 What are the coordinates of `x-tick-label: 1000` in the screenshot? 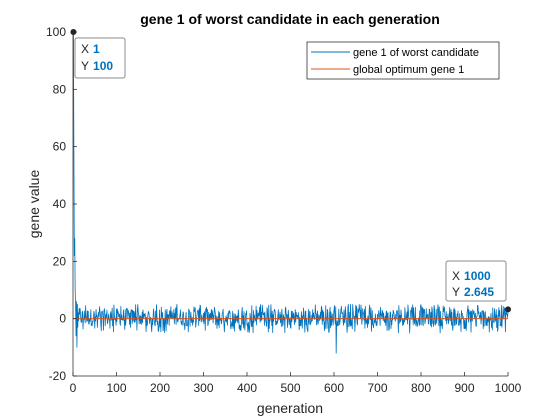 It's located at (508, 388).